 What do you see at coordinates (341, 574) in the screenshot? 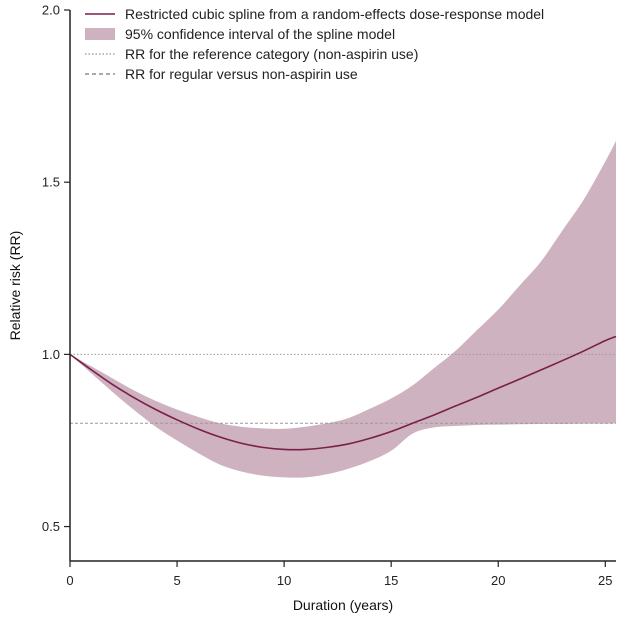
I see `x-axis: 0 5 10 15 20 25` at bounding box center [341, 574].